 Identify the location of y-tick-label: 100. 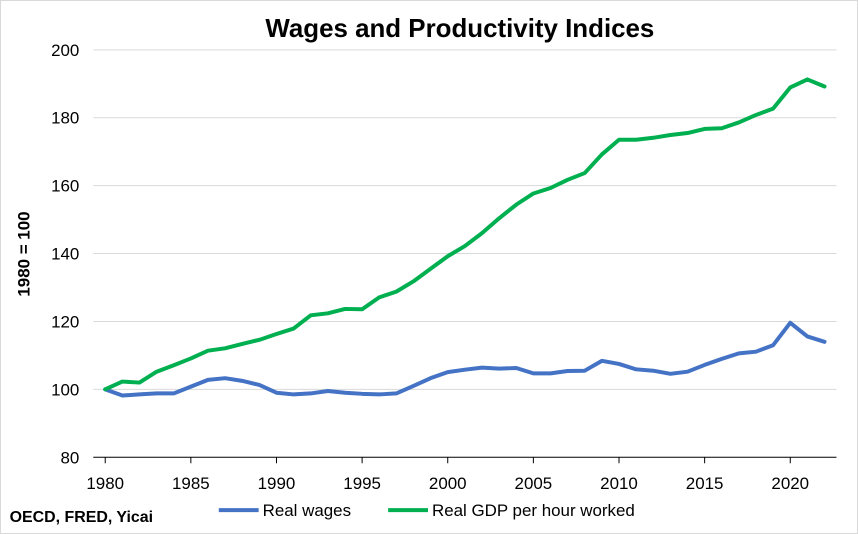
(65, 389).